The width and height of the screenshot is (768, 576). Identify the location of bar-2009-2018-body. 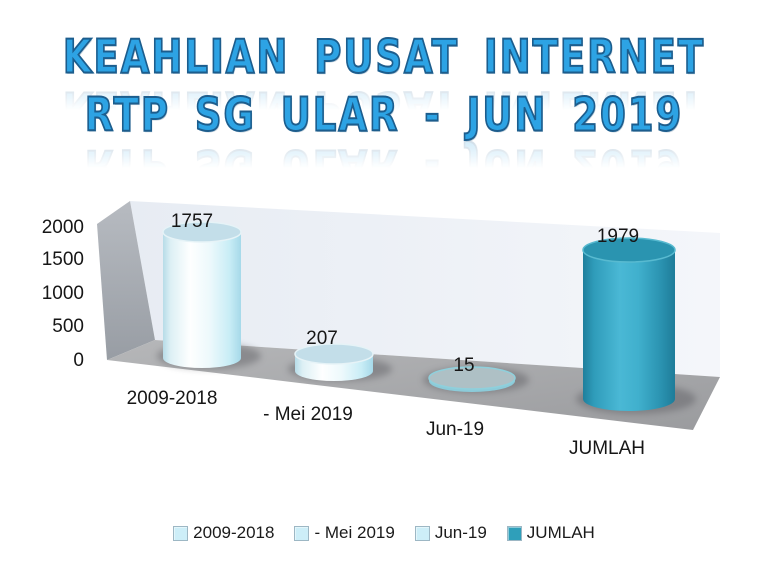
(202, 300).